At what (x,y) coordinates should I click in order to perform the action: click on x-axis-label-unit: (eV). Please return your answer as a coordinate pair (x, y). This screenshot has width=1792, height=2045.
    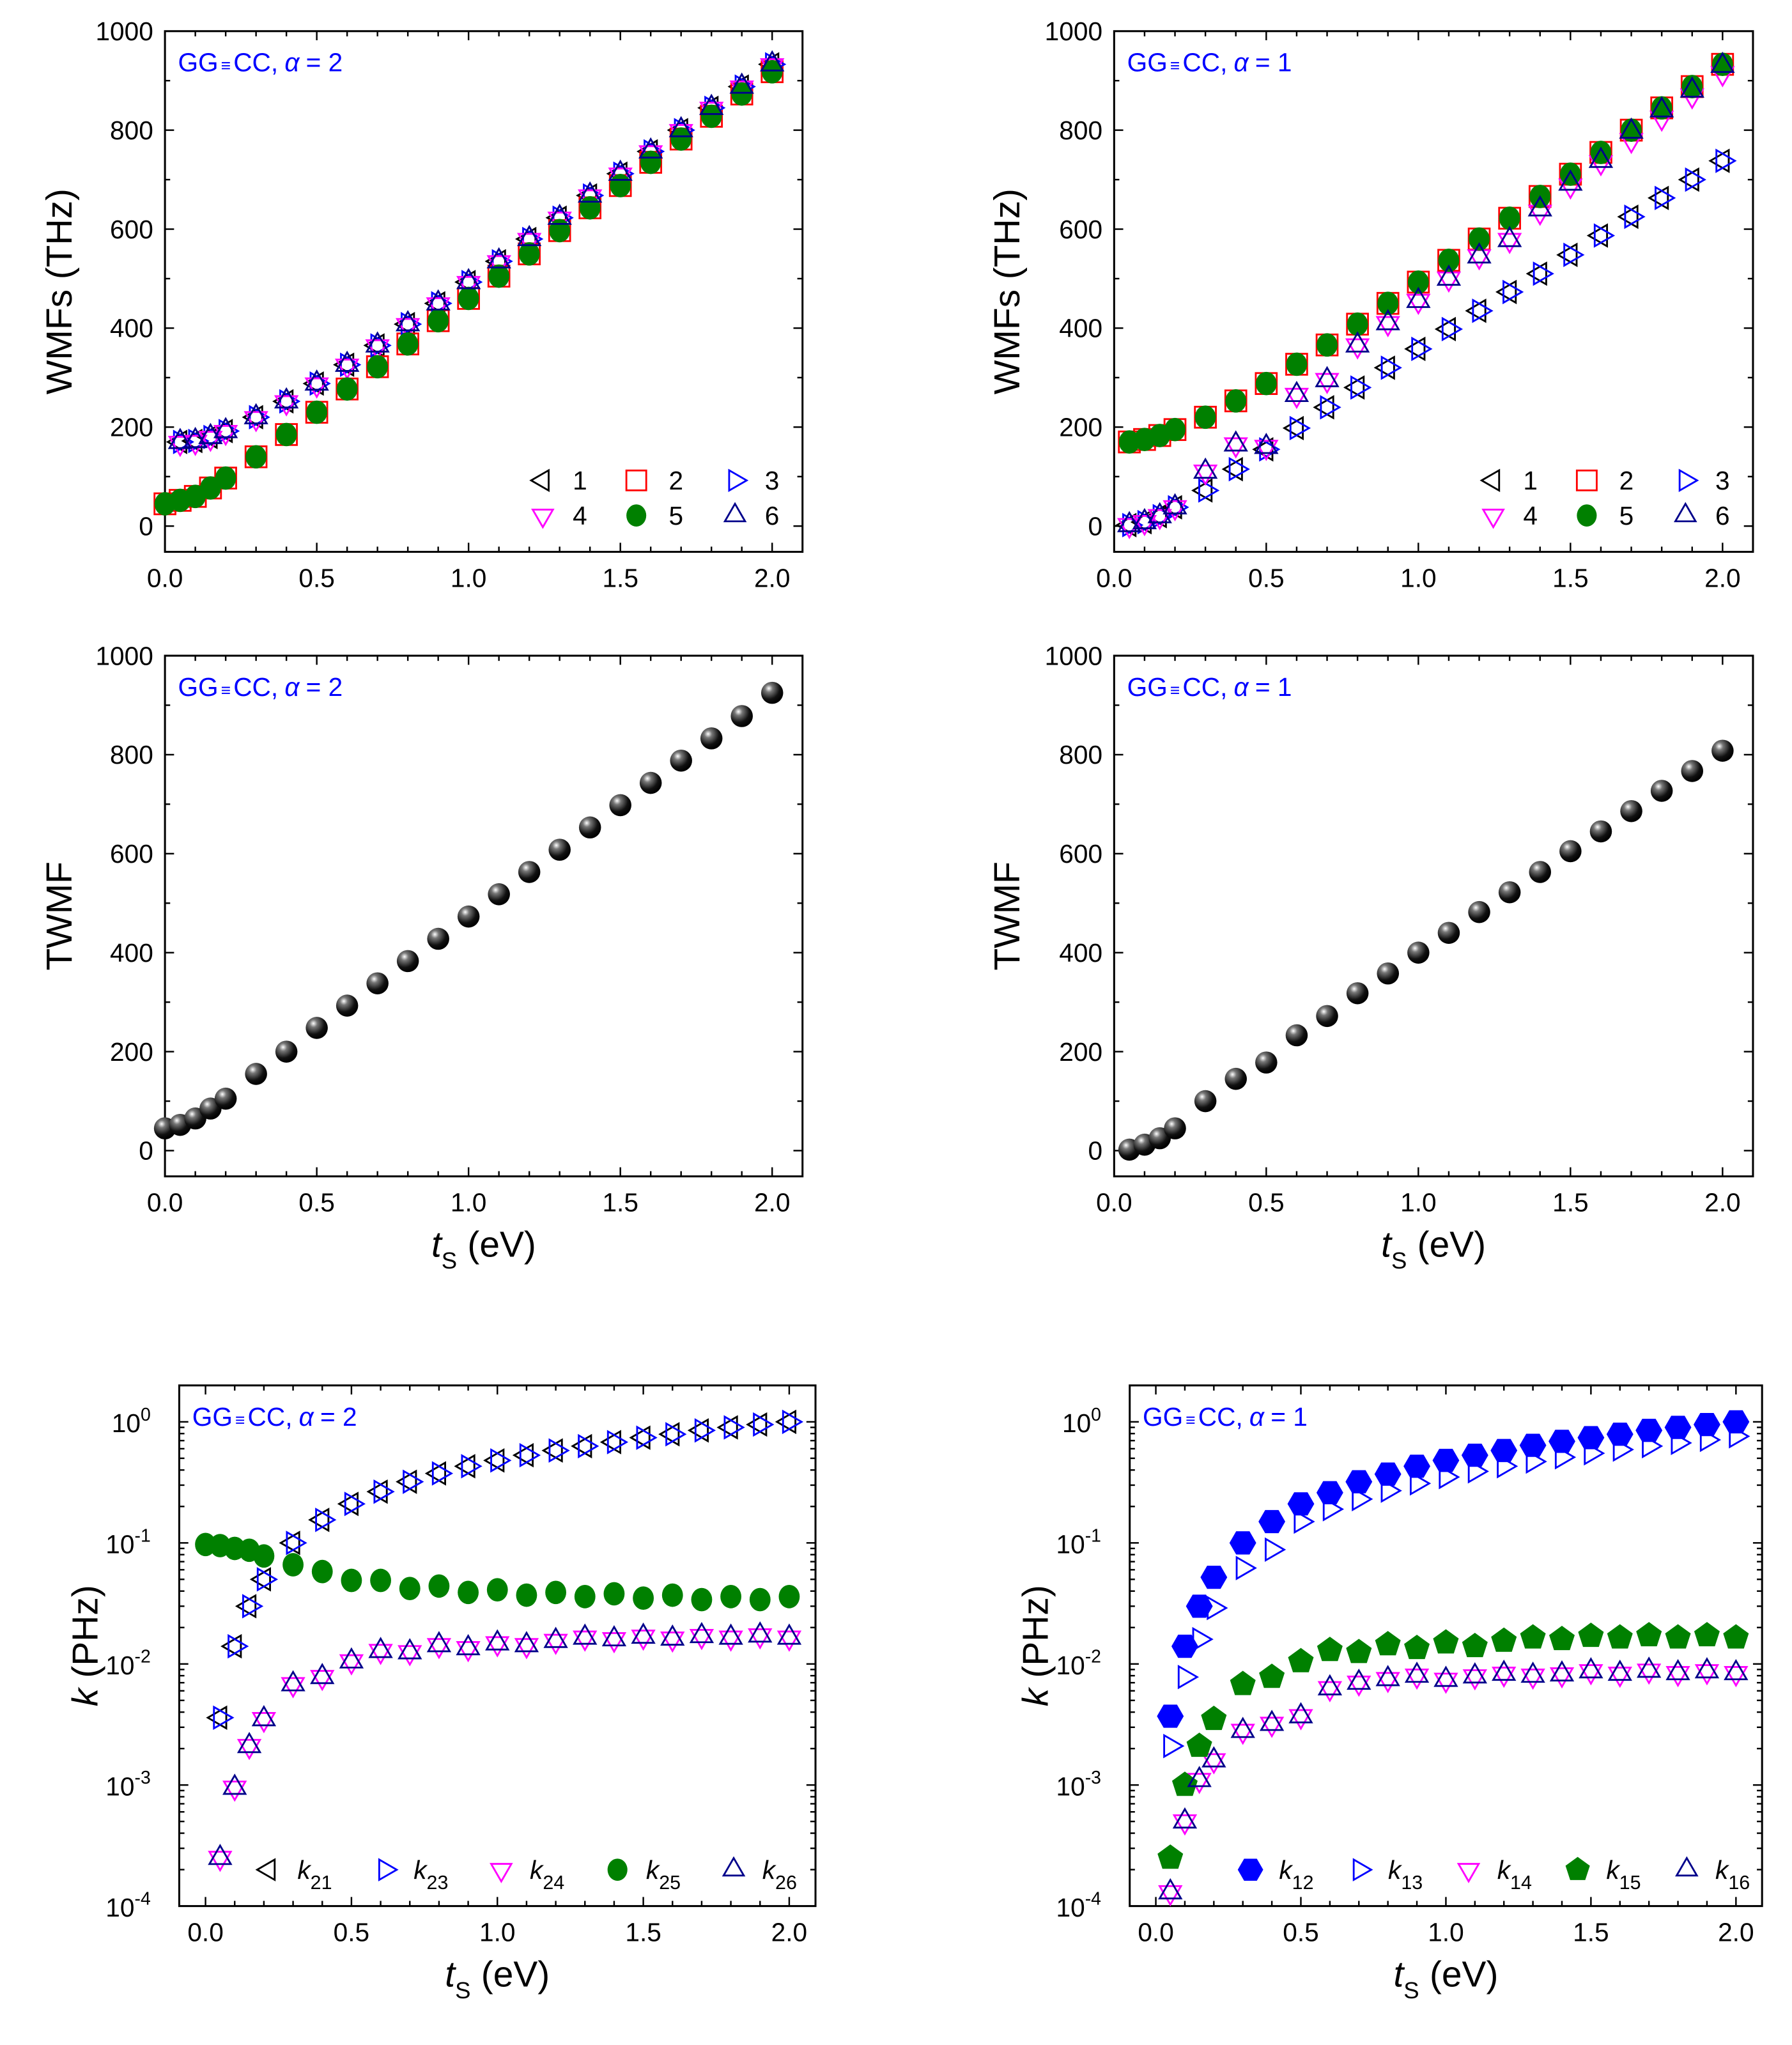
    Looking at the image, I should click on (1451, 1245).